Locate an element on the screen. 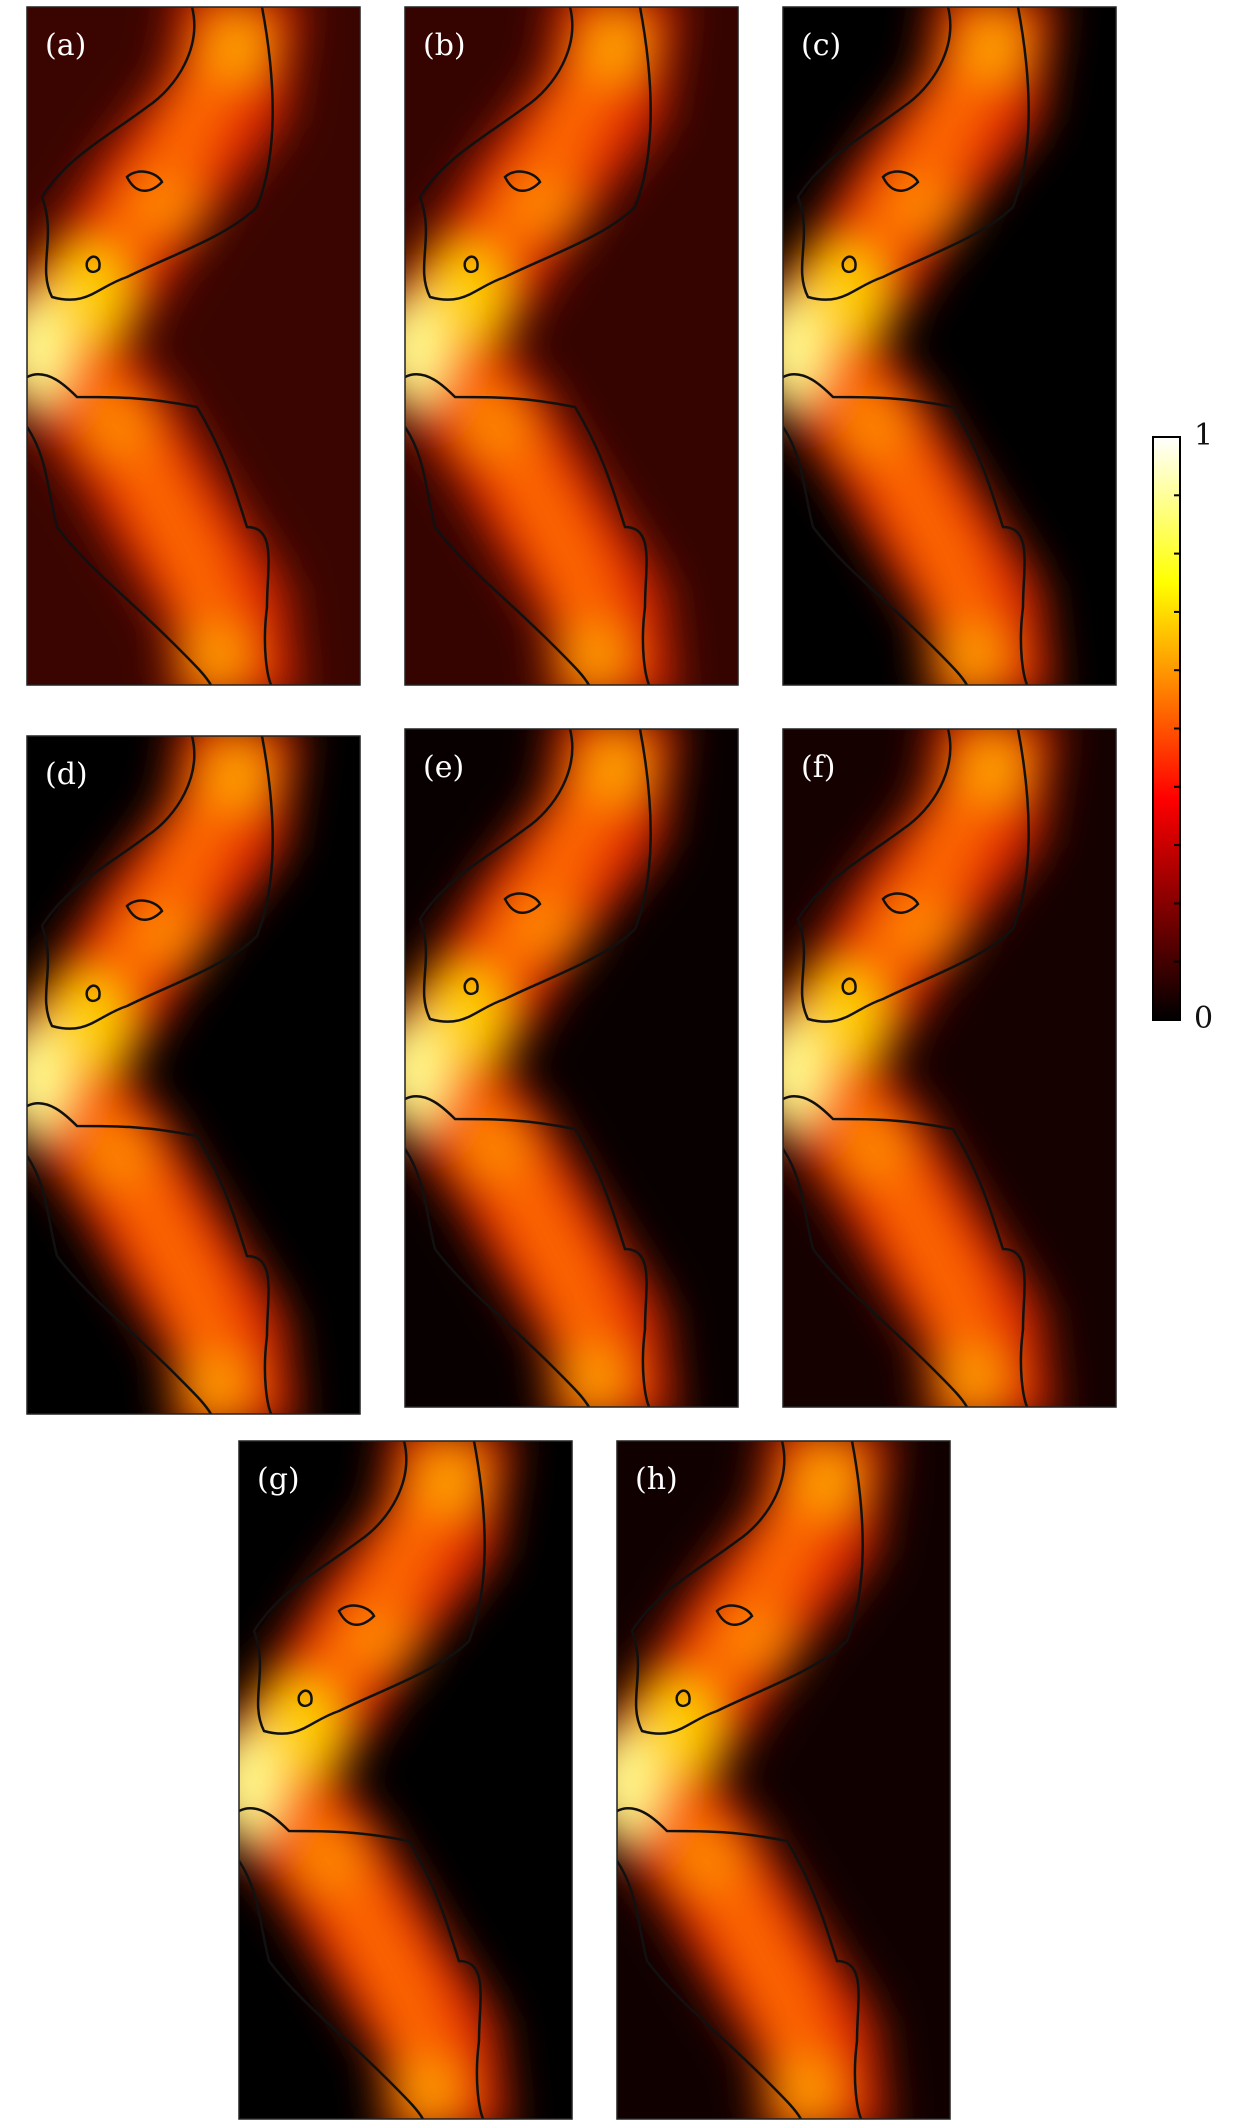 This screenshot has width=1260, height=2126. colorbar-tick-label: 0 is located at coordinates (1203, 1018).